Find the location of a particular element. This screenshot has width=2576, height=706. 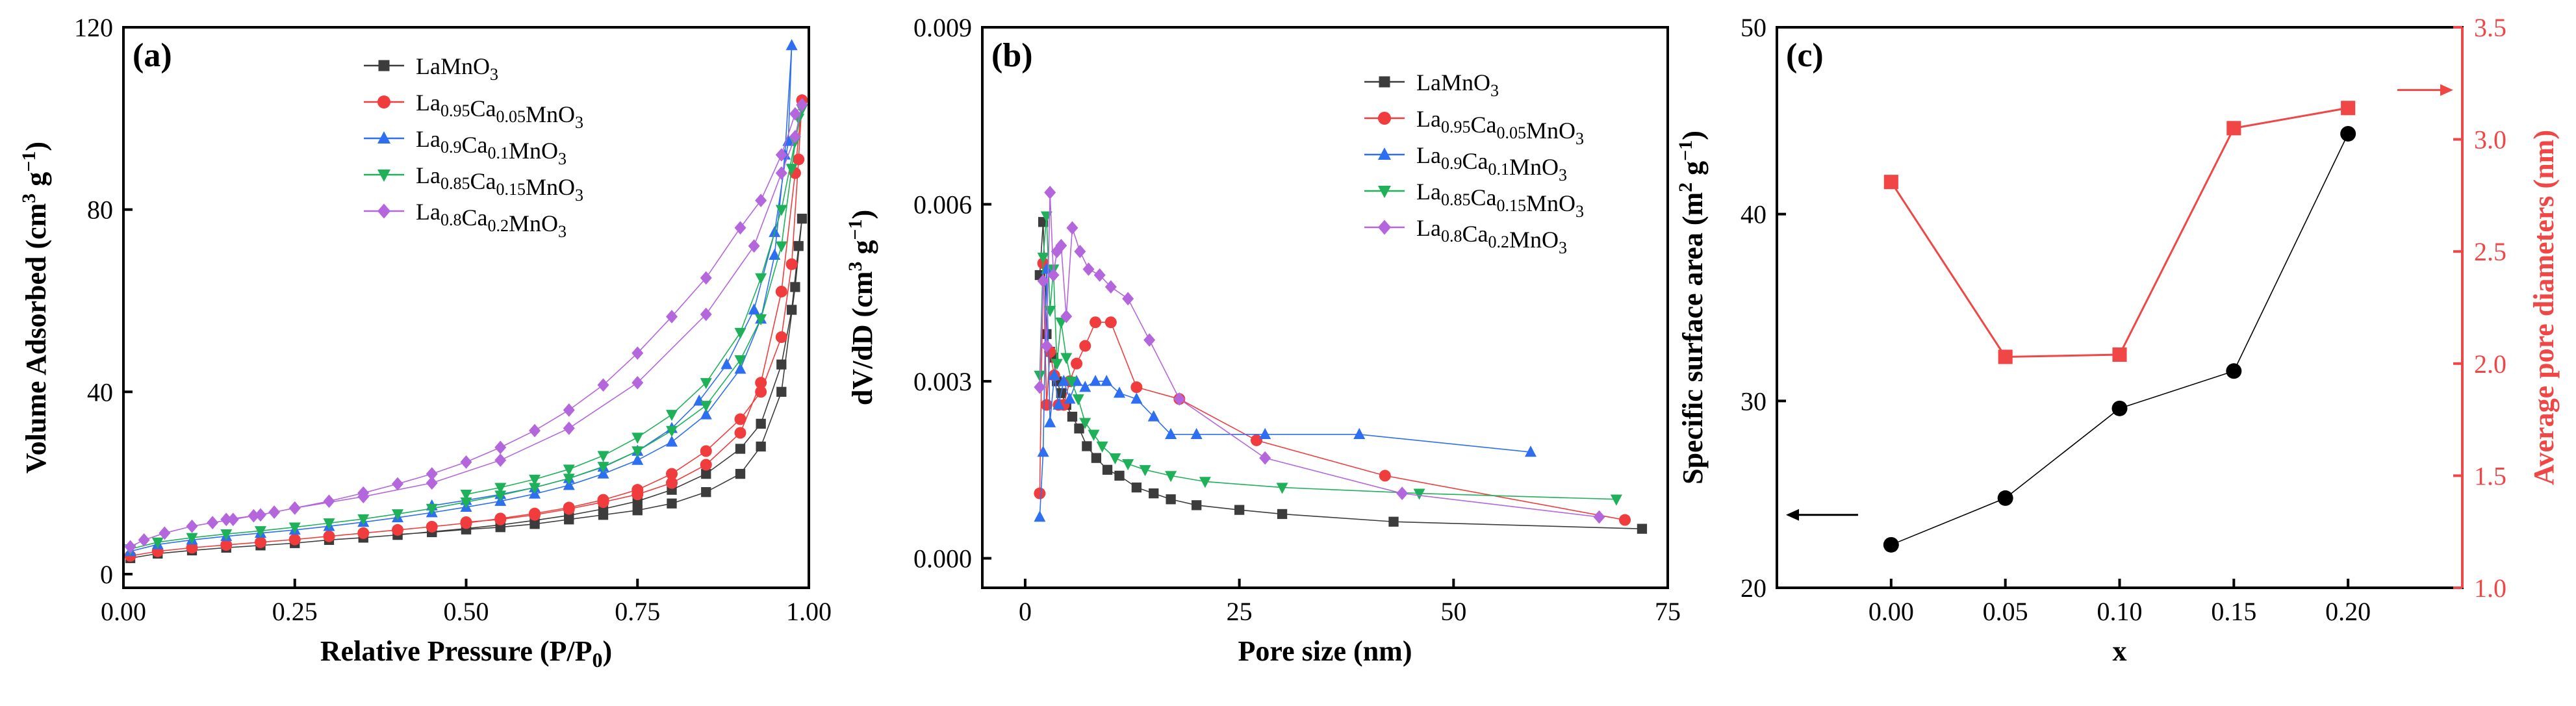

right-y-tick-label: 2.0 is located at coordinates (2490, 364).